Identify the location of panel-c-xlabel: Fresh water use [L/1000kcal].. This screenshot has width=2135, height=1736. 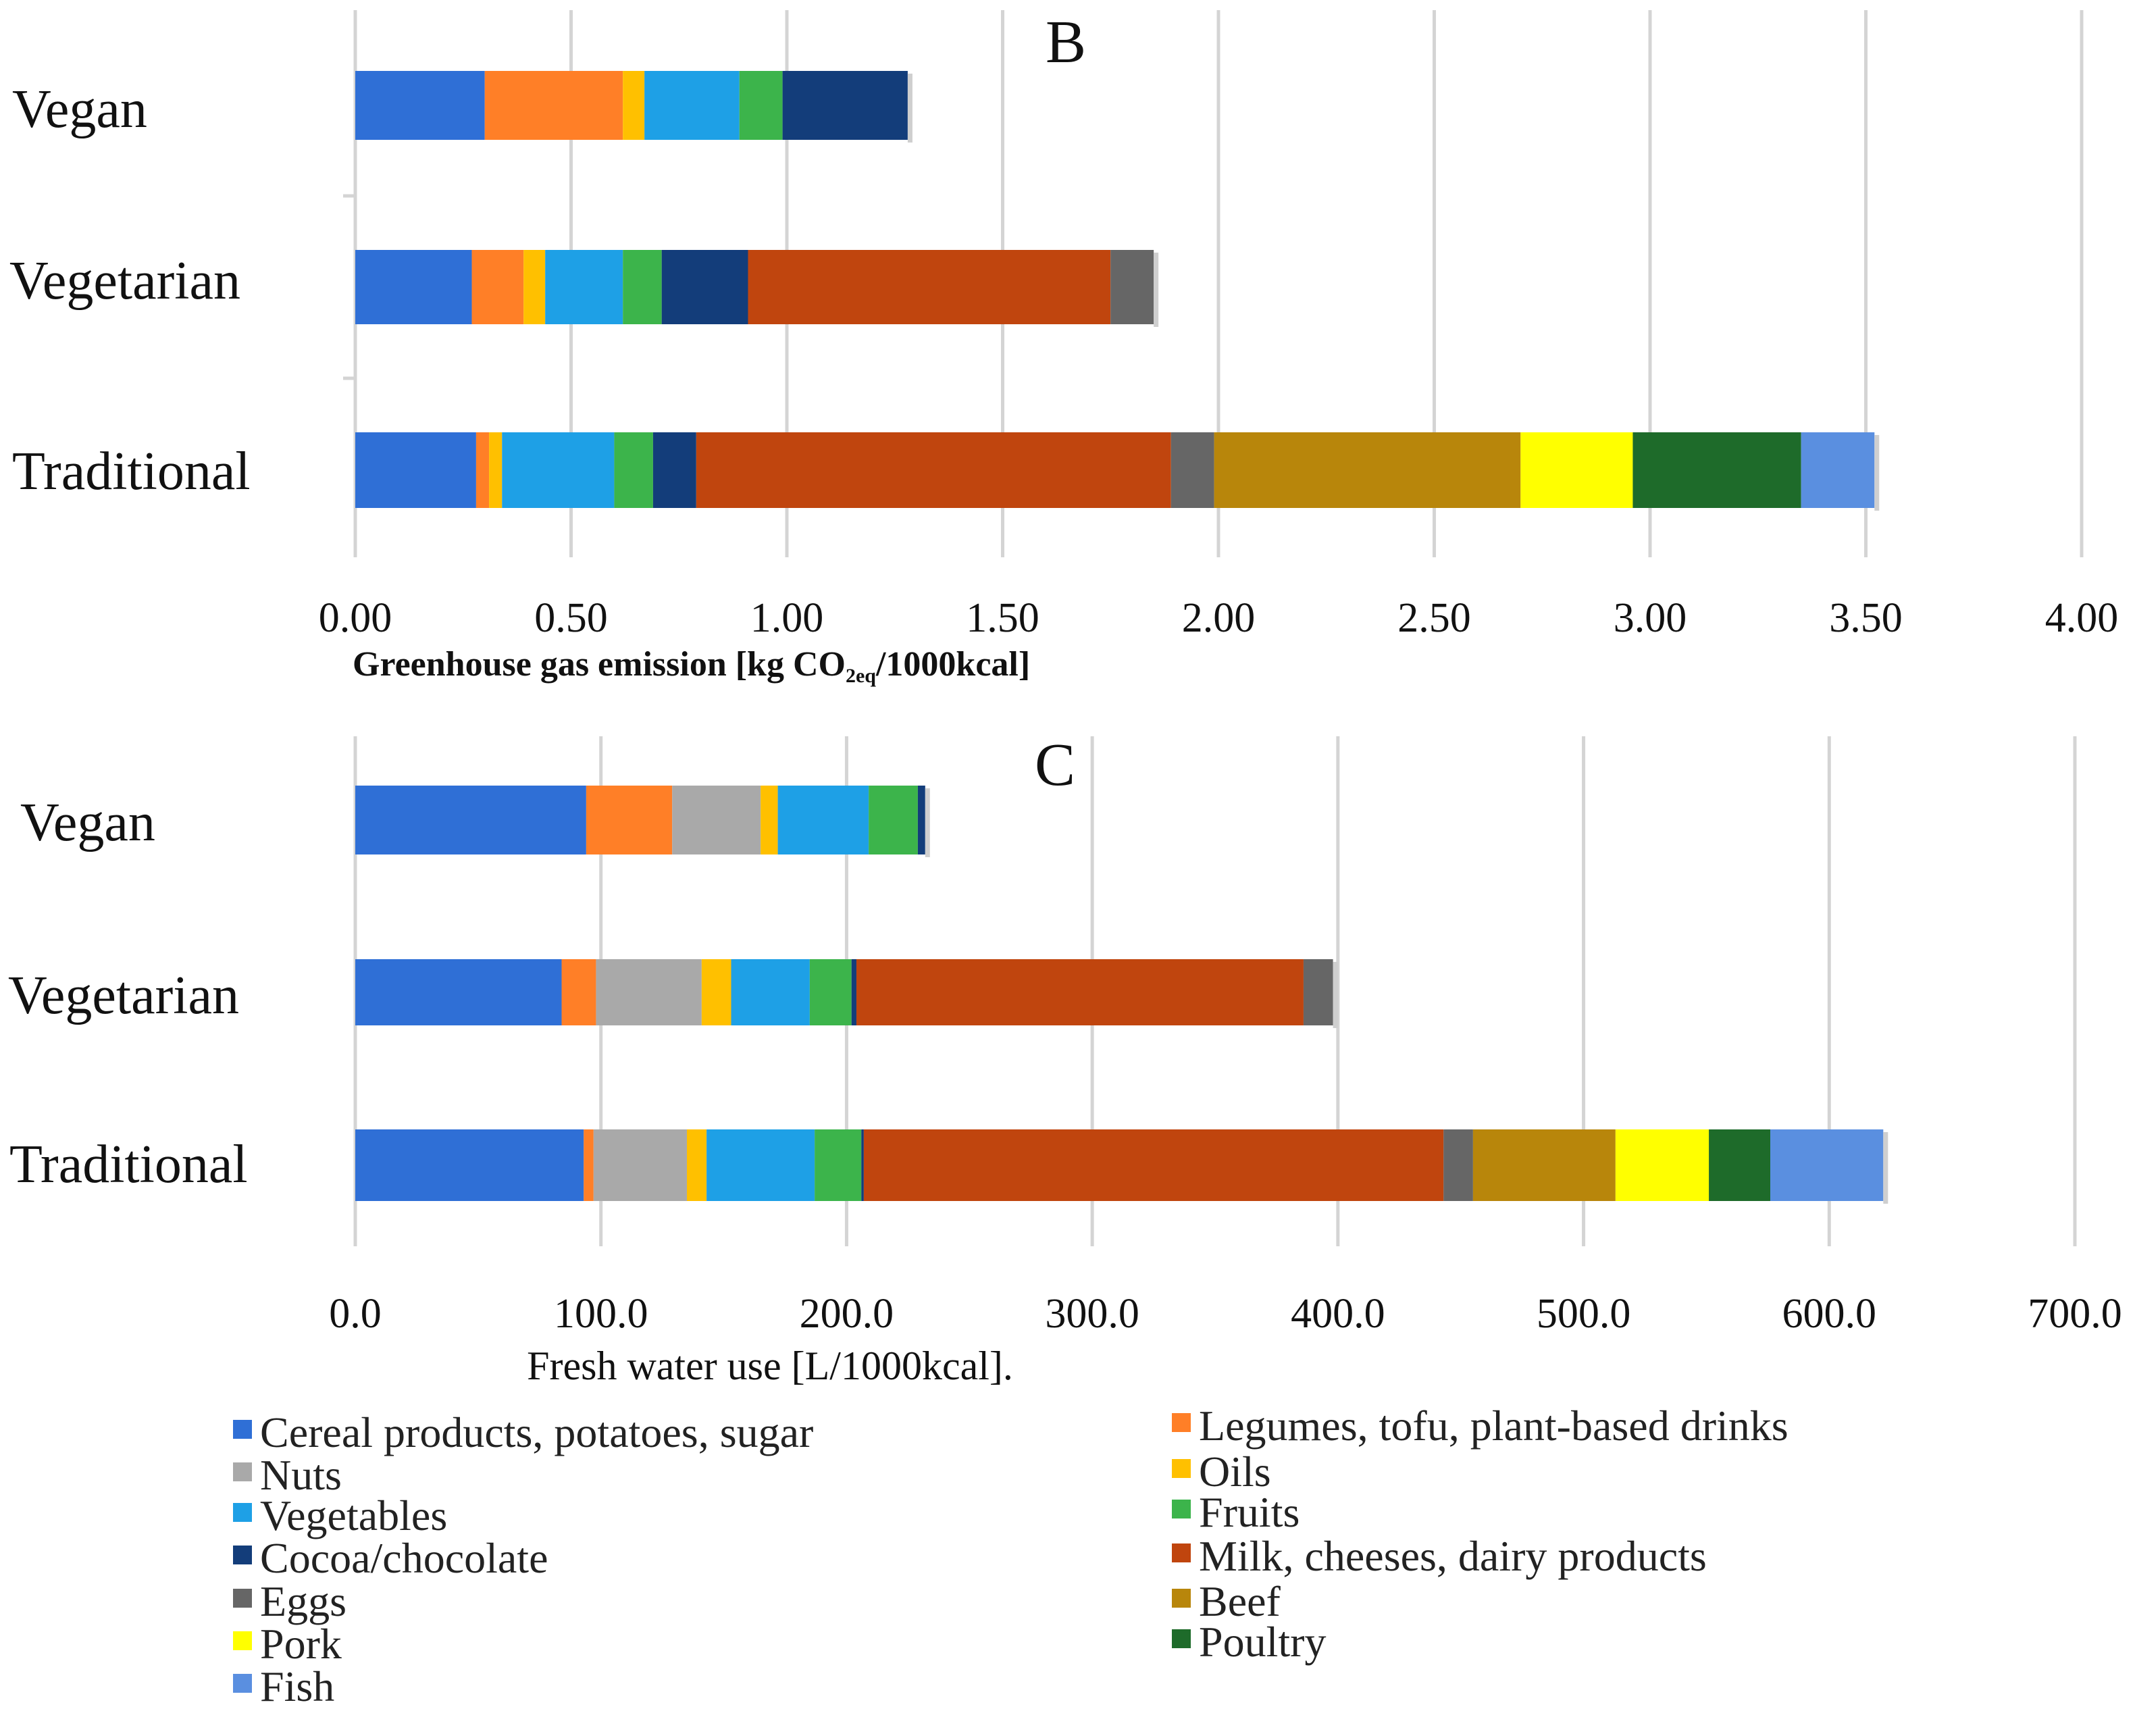
(770, 1366).